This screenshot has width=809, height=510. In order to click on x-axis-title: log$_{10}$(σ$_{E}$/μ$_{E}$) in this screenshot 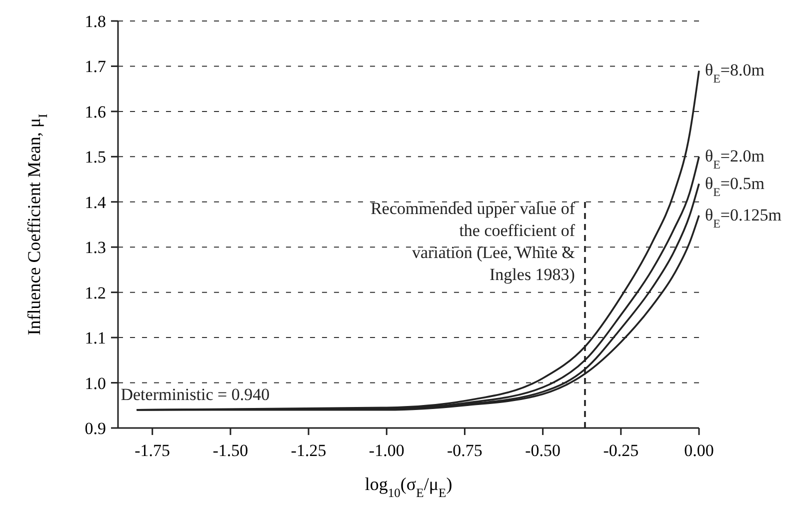, I will do `click(408, 487)`.